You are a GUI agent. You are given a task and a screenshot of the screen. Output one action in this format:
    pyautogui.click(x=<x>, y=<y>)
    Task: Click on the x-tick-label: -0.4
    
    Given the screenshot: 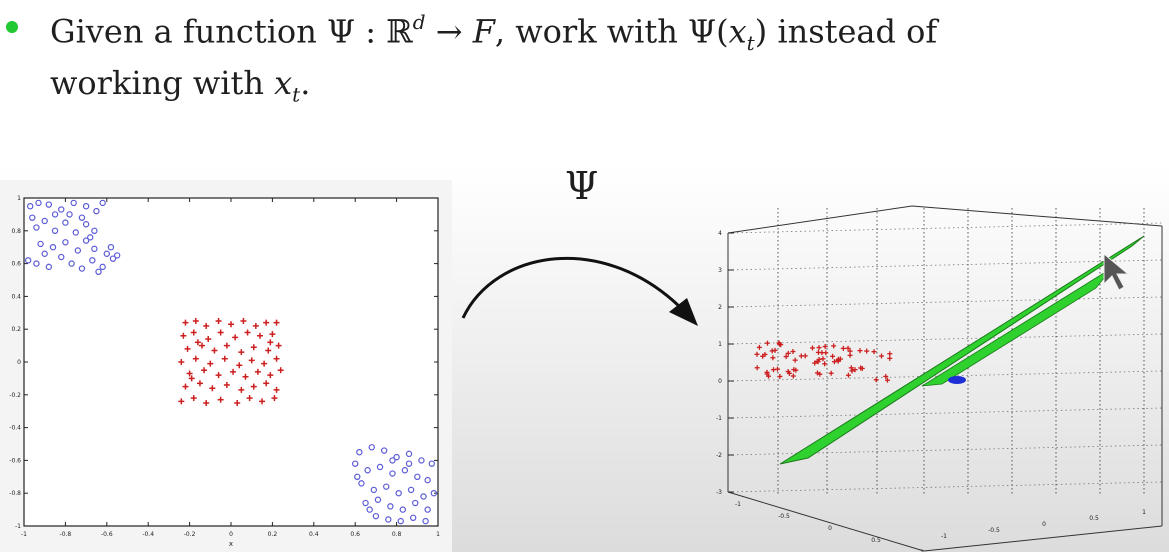 What is the action you would take?
    pyautogui.click(x=148, y=534)
    